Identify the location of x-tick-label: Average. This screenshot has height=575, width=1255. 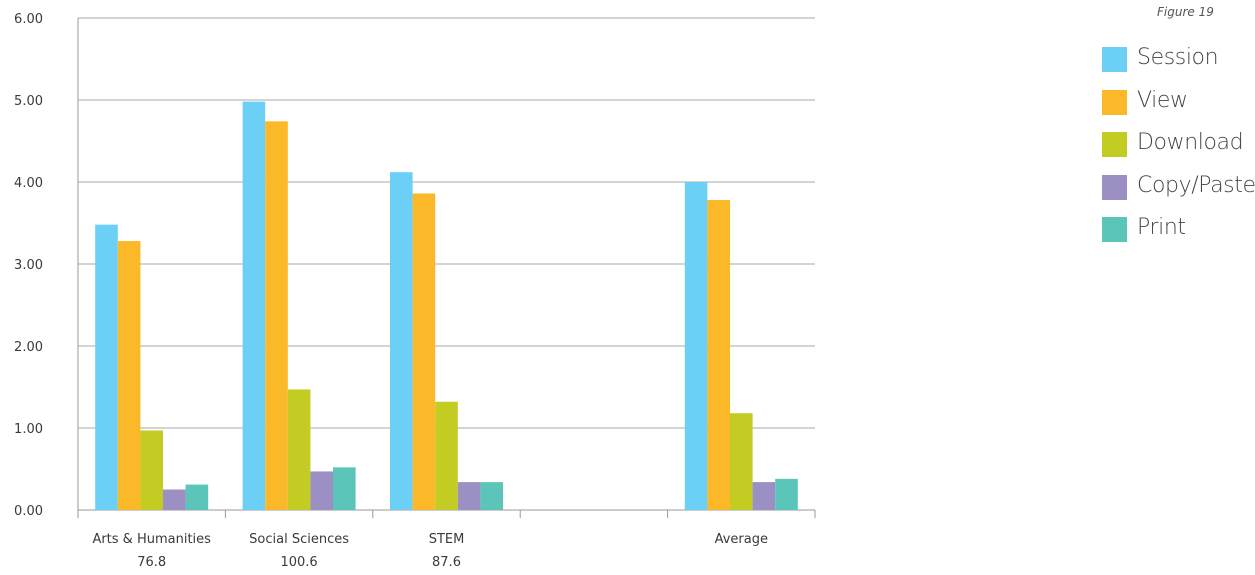
(741, 539).